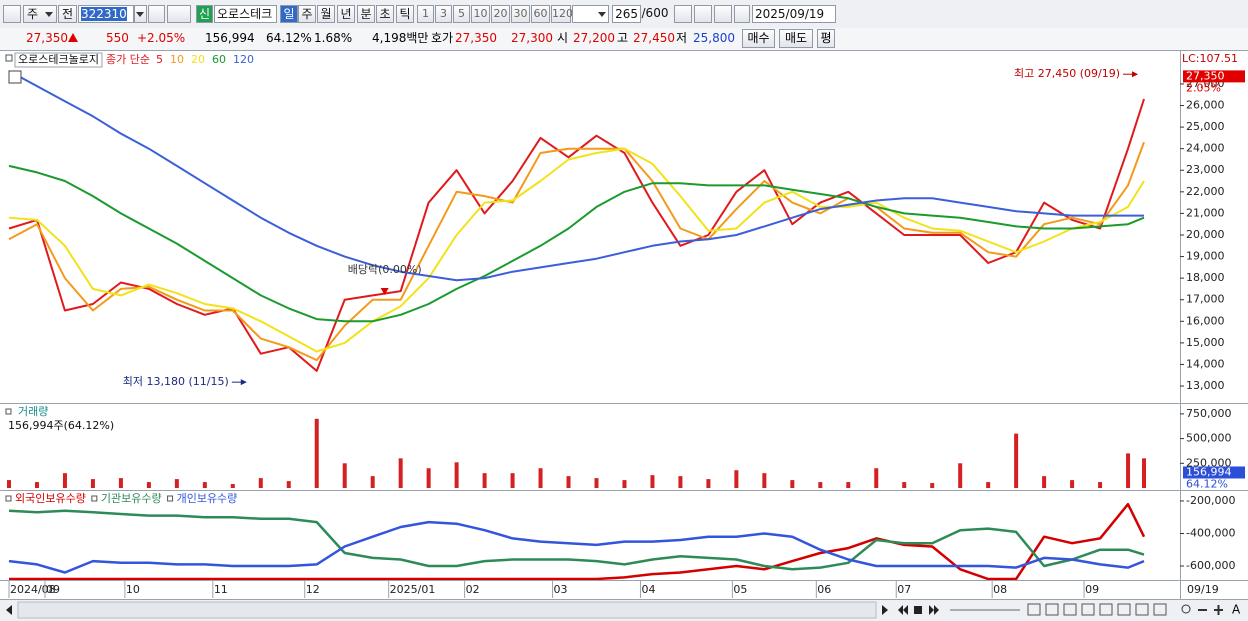 The width and height of the screenshot is (1248, 621). What do you see at coordinates (73, 37) in the screenshot?
I see `up-arrow` at bounding box center [73, 37].